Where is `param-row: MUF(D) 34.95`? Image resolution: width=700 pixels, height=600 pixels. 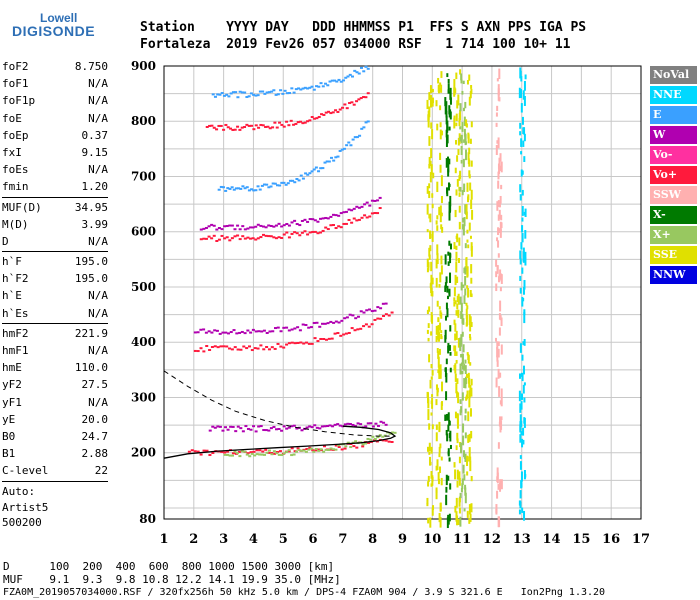 param-row: MUF(D) 34.95 is located at coordinates (55, 207).